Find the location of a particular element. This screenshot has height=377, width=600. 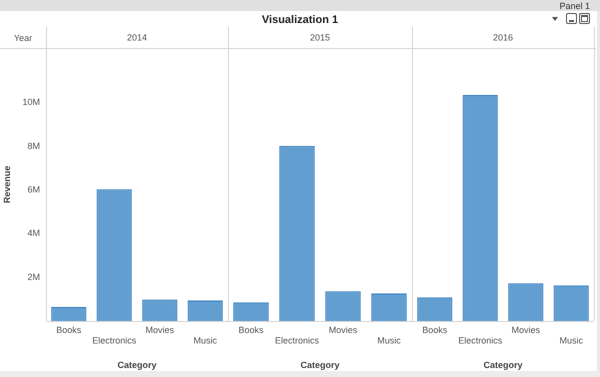

chart-title: 2016 is located at coordinates (503, 37).